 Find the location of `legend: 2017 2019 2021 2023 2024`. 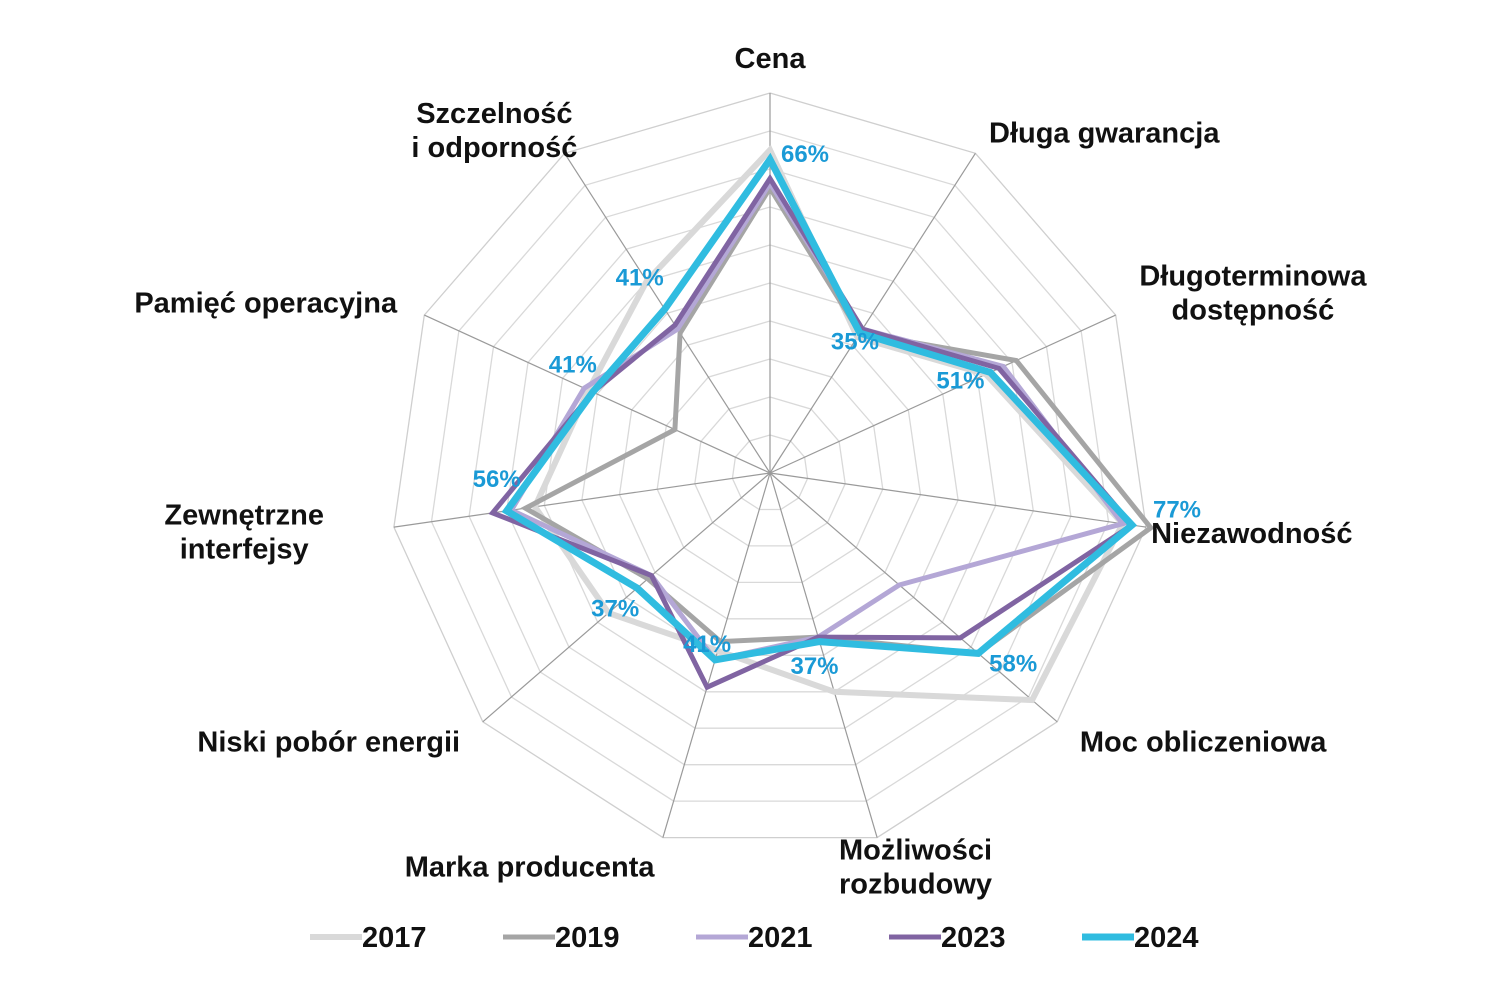

legend: 2017 2019 2021 2023 2024 is located at coordinates (754, 938).